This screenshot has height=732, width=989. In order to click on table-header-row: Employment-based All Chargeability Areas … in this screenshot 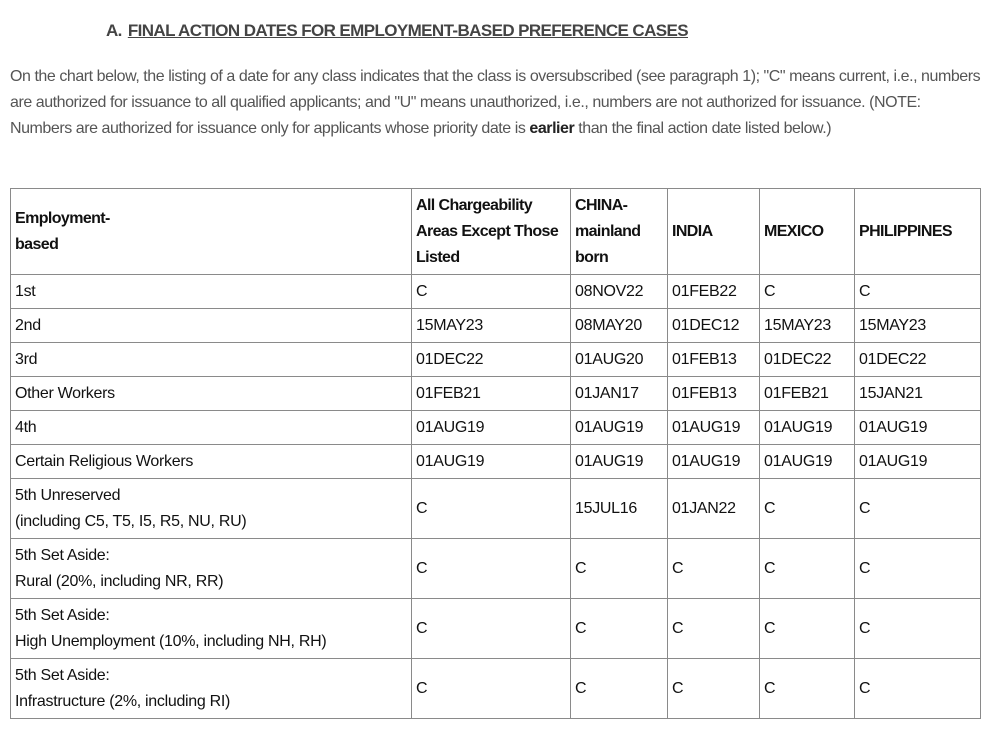, I will do `click(495, 231)`.